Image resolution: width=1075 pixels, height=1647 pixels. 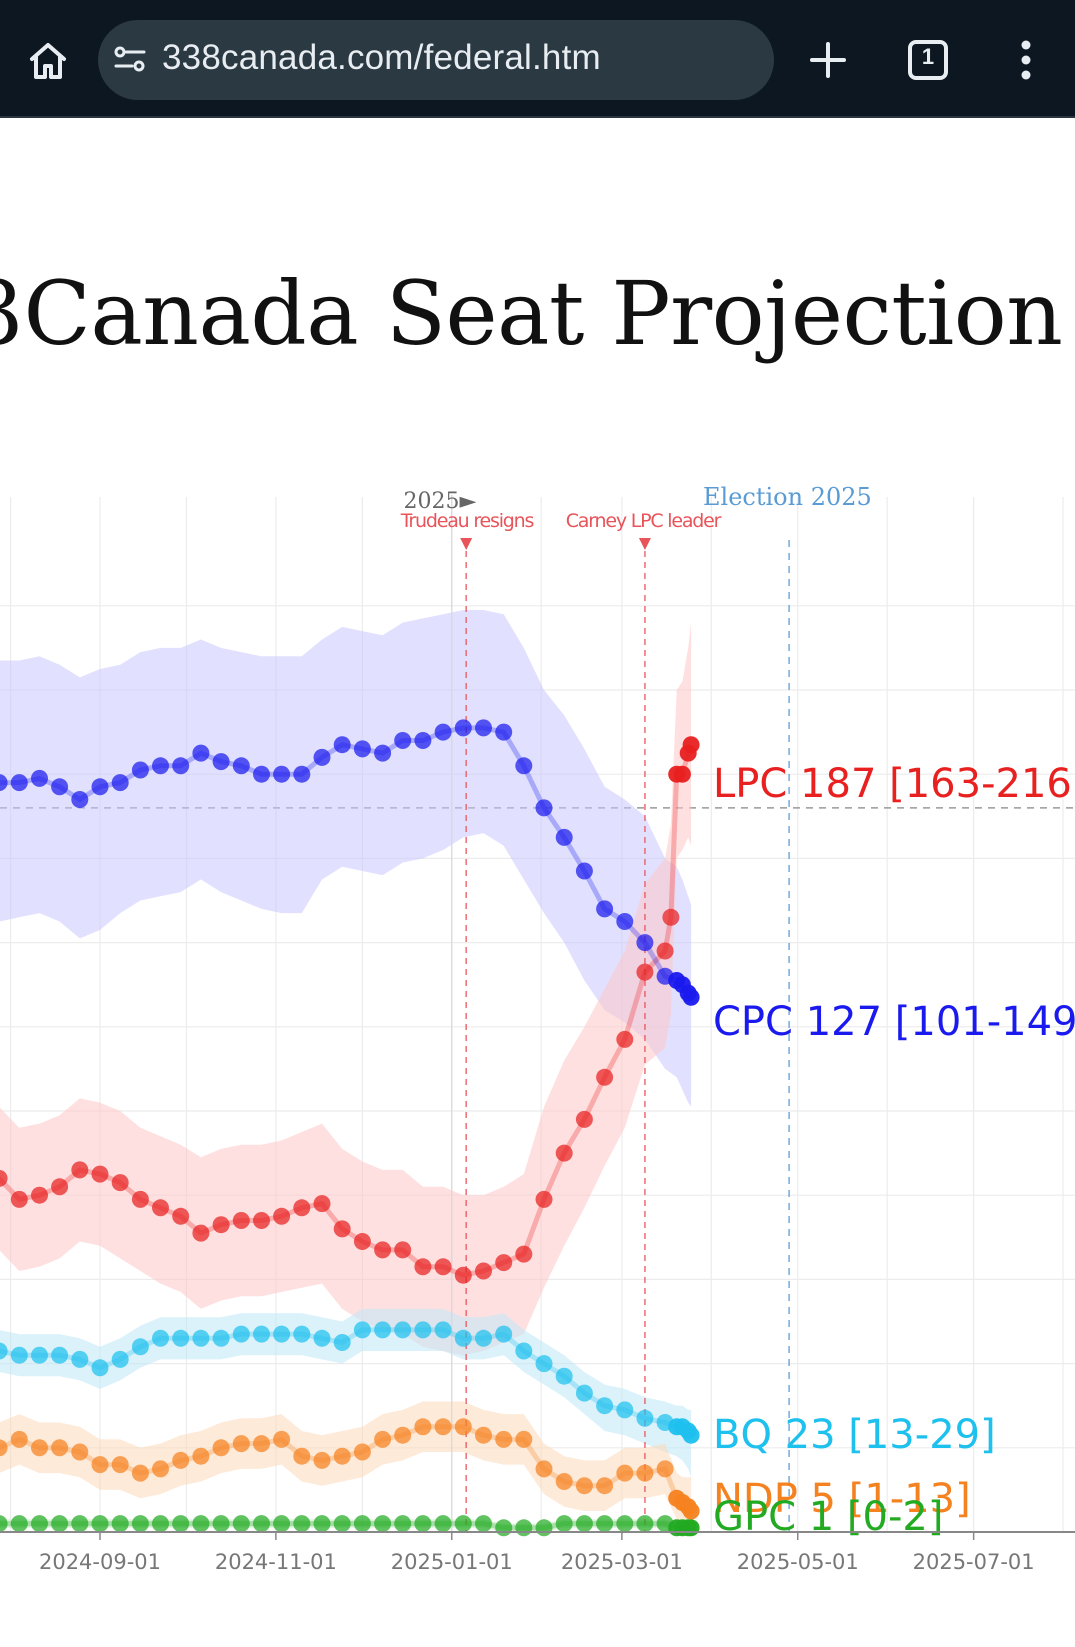 I want to click on x-tick-label: 2025-01-01, so click(x=452, y=1562).